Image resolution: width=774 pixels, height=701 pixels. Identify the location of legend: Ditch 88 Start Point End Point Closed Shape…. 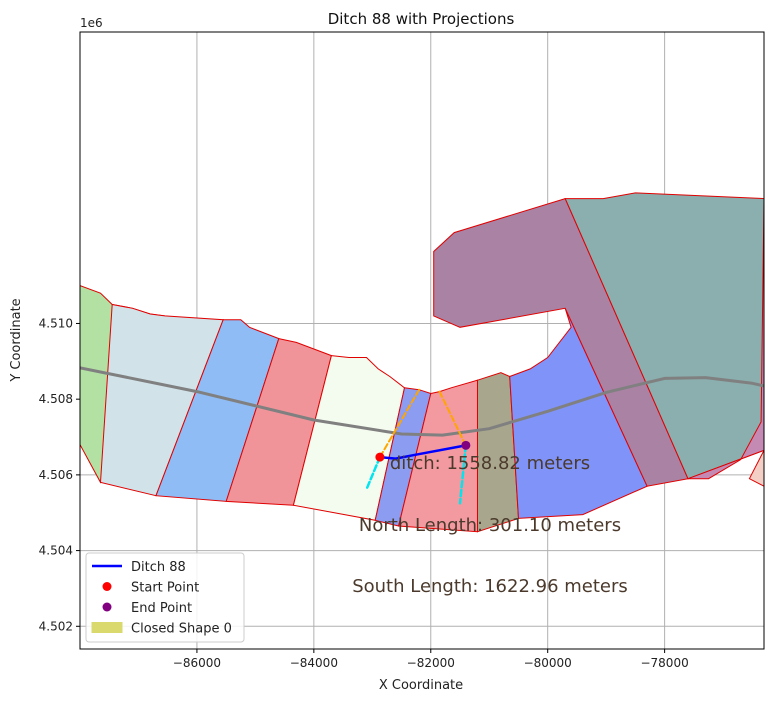
(165, 597).